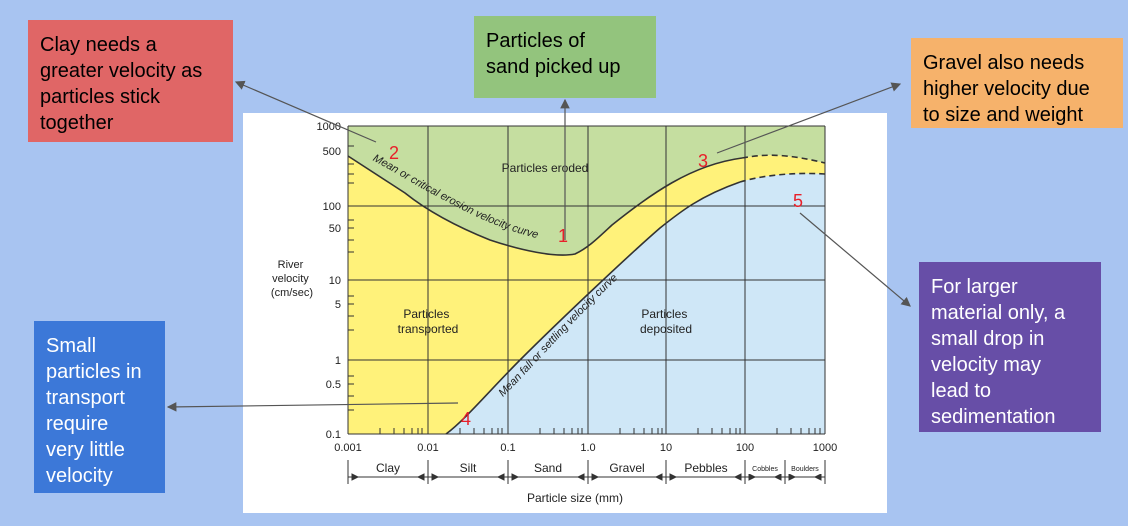 The width and height of the screenshot is (1128, 526). What do you see at coordinates (782, 177) in the screenshot?
I see `settling-curve-dashed` at bounding box center [782, 177].